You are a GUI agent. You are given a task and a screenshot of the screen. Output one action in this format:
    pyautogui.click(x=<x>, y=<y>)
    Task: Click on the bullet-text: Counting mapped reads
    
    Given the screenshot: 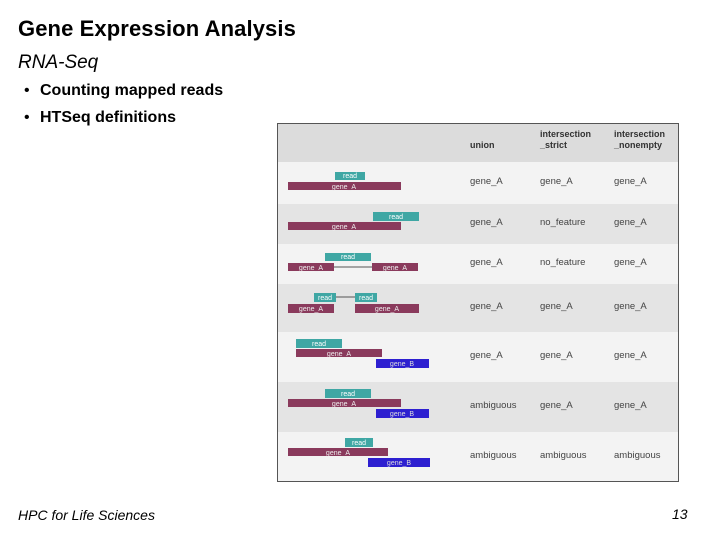 What is the action you would take?
    pyautogui.click(x=132, y=90)
    